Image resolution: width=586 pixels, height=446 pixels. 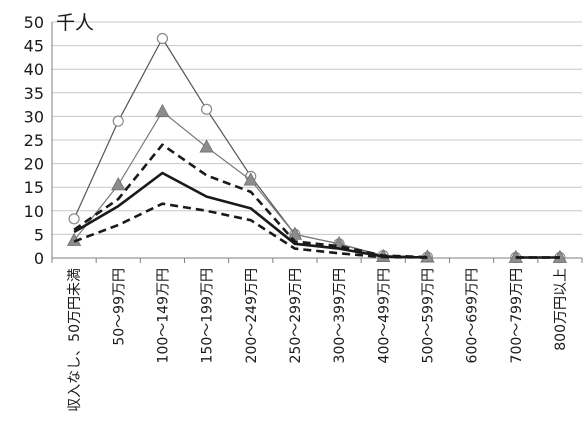 What do you see at coordinates (208, 315) in the screenshot?
I see `x-tick-label: 150〜199万円` at bounding box center [208, 315].